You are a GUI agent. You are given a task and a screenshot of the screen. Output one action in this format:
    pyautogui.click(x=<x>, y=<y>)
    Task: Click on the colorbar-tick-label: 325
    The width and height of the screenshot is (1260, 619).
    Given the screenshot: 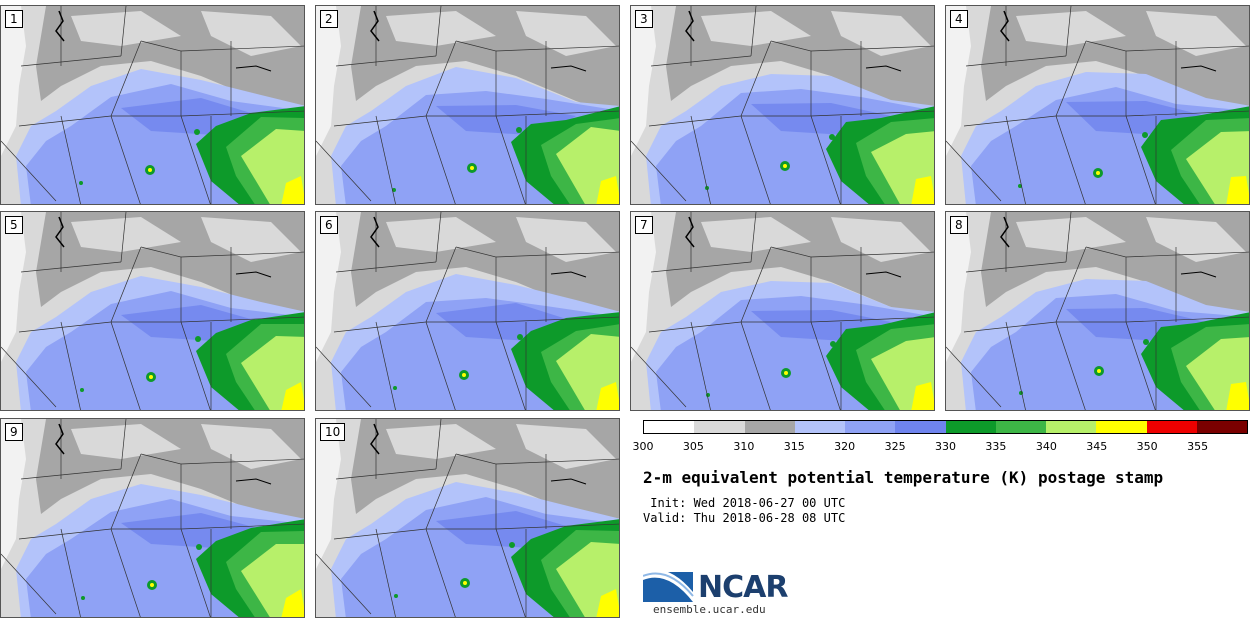 What is the action you would take?
    pyautogui.click(x=895, y=446)
    